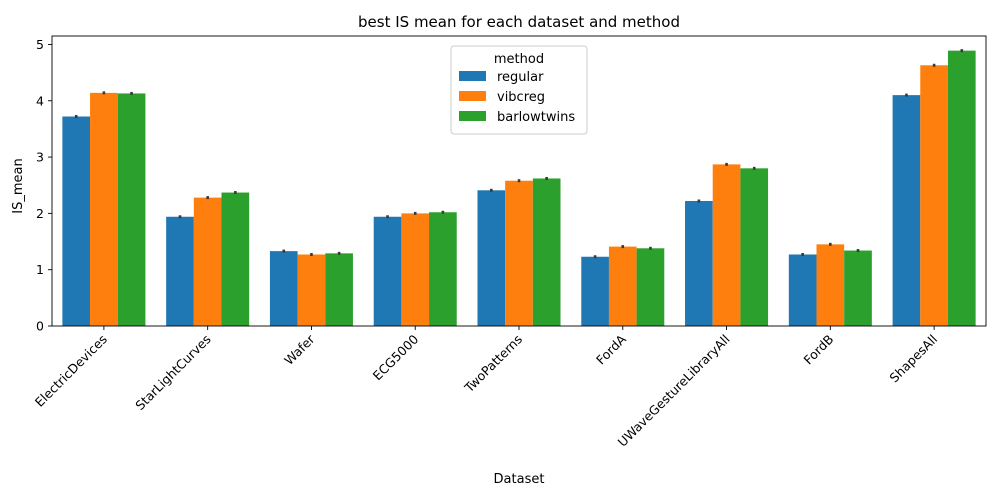 The image size is (1000, 500). Describe the element at coordinates (934, 195) in the screenshot. I see `bar-vibcreg-ShapesAll` at that location.